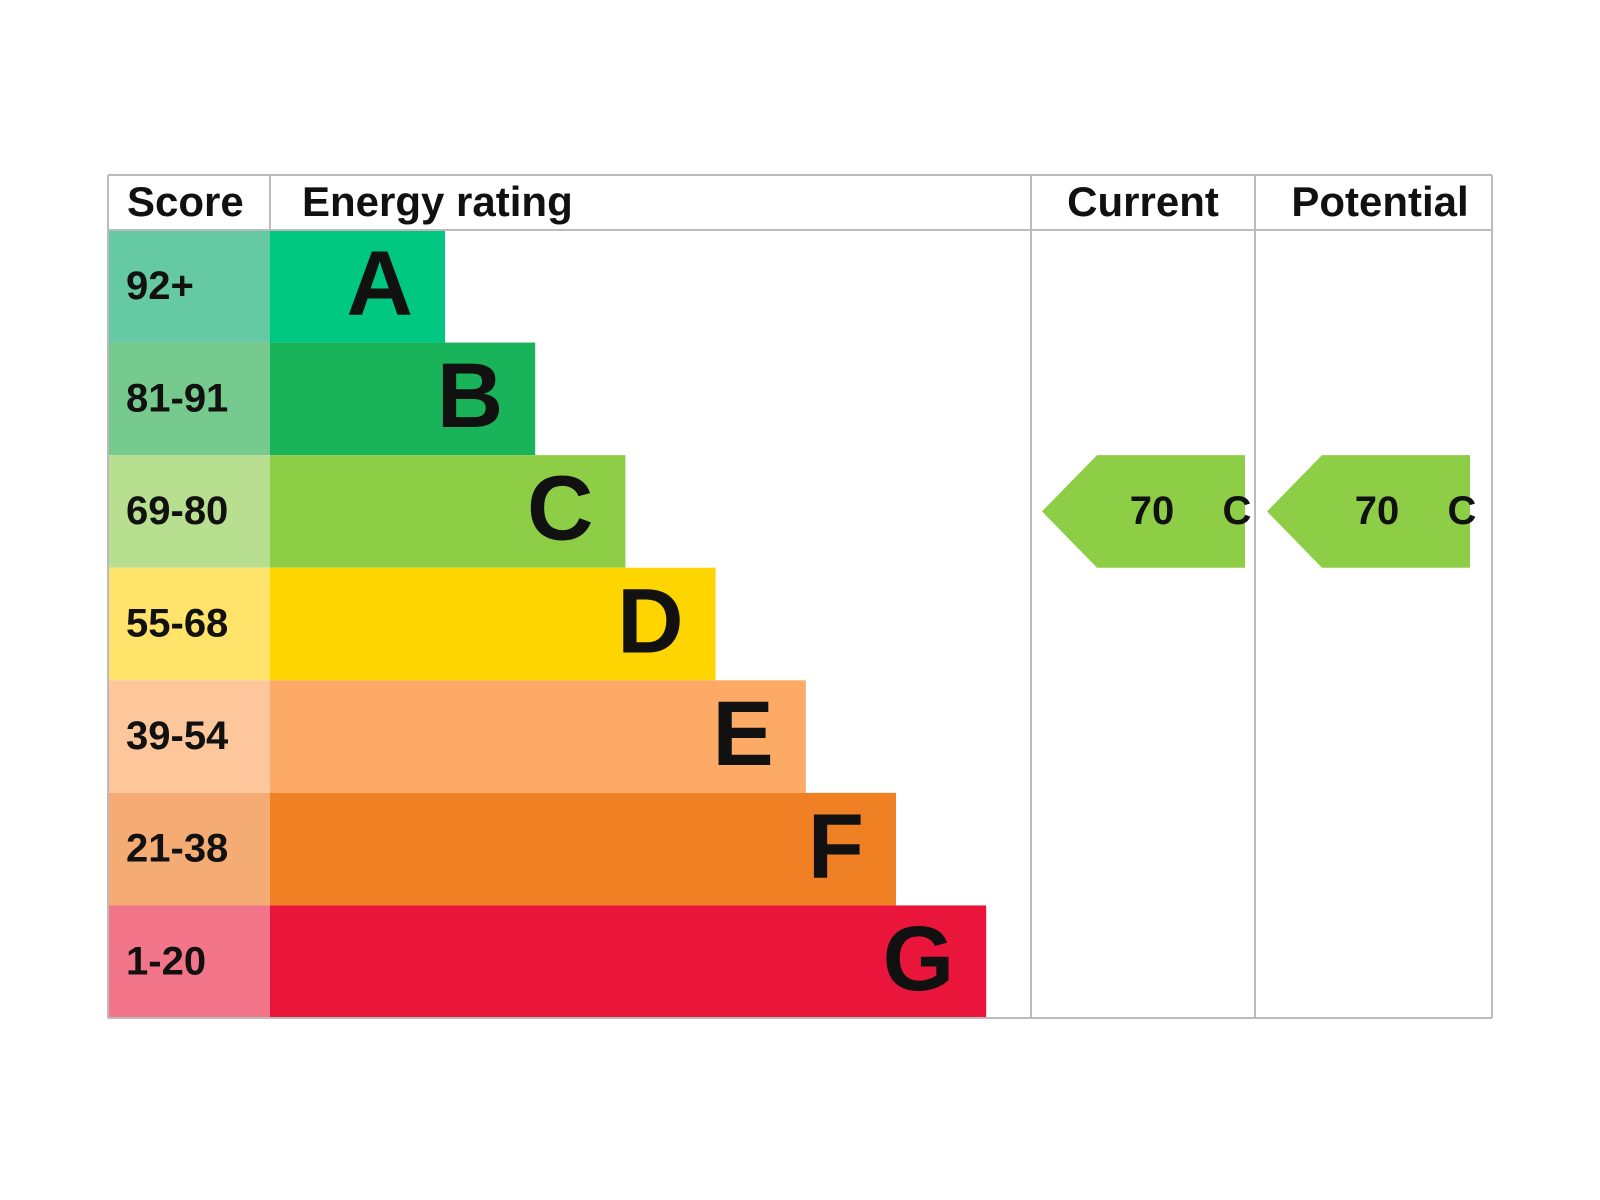 Image resolution: width=1600 pixels, height=1200 pixels. I want to click on rating-letter: B, so click(470, 396).